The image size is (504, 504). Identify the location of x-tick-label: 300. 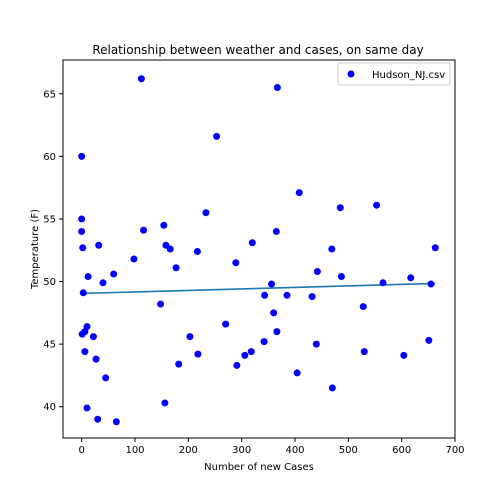
(241, 450).